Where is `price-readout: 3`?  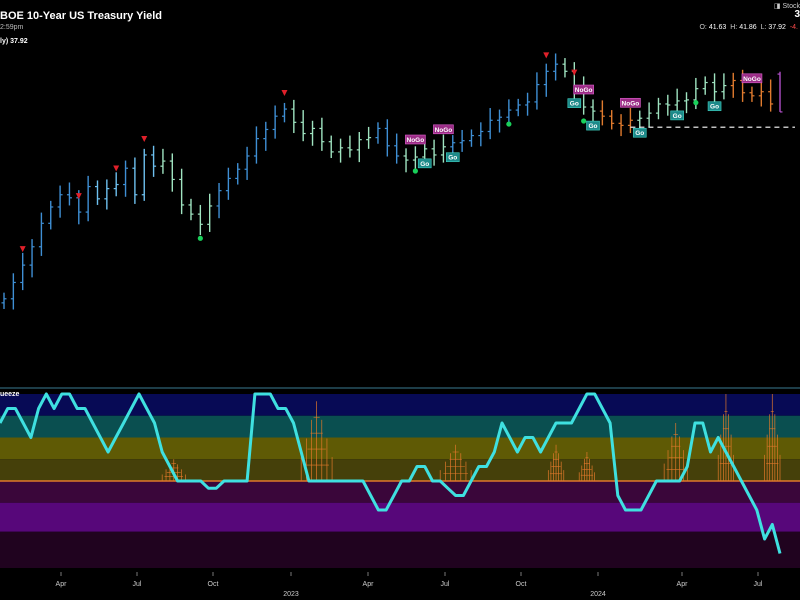
price-readout: 3 is located at coordinates (797, 14).